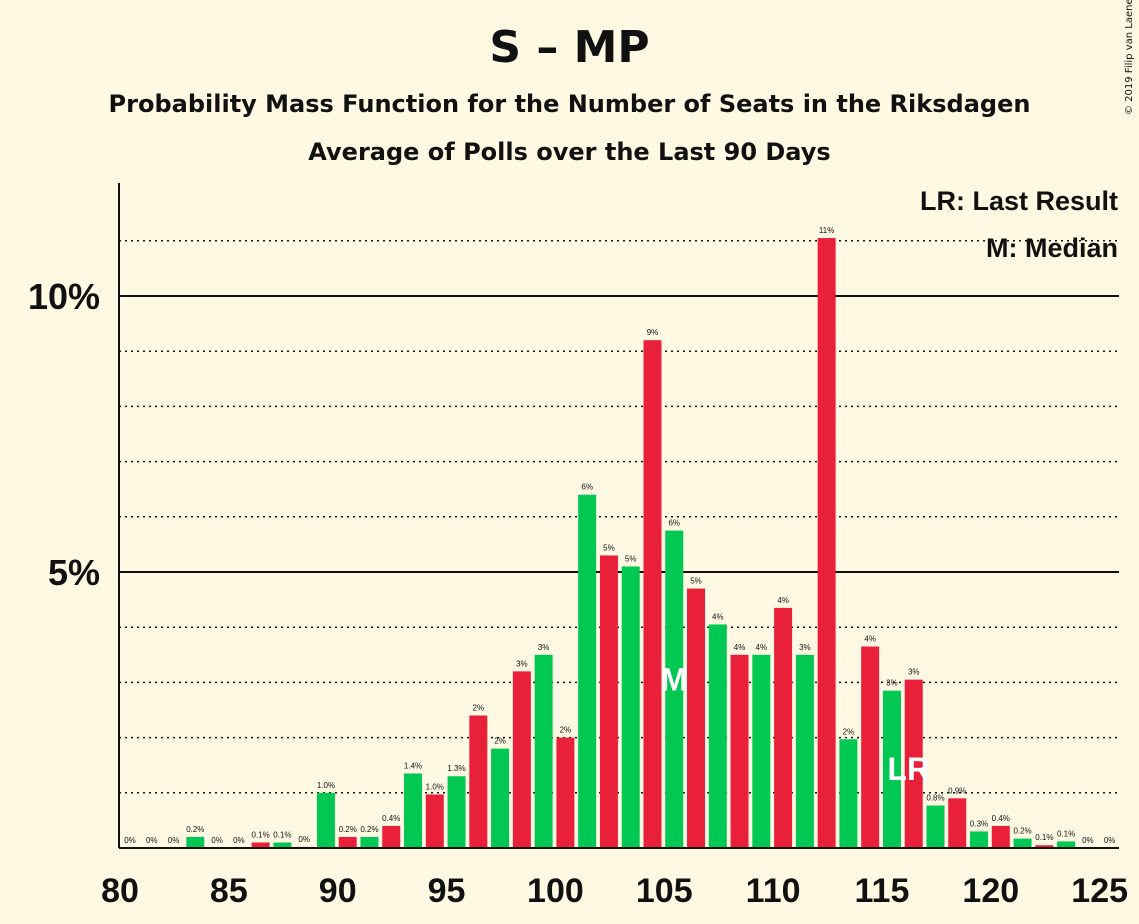 The height and width of the screenshot is (924, 1139). Describe the element at coordinates (696, 581) in the screenshot. I see `value-label-seat-106: 5%` at that location.